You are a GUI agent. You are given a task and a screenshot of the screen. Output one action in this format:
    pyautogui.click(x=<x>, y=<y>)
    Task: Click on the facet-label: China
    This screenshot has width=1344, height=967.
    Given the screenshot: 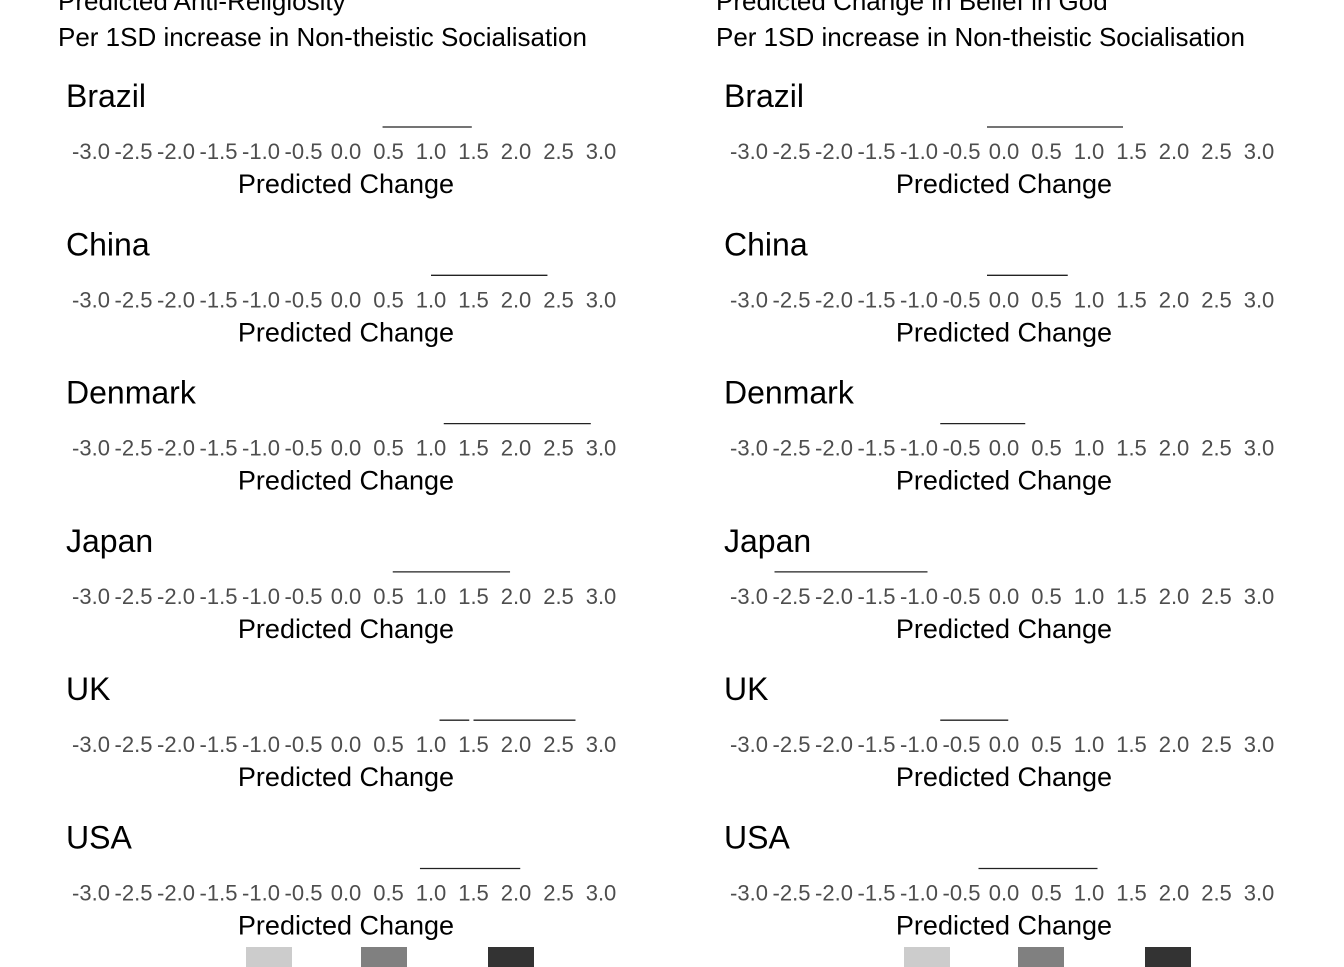 What is the action you would take?
    pyautogui.click(x=108, y=244)
    